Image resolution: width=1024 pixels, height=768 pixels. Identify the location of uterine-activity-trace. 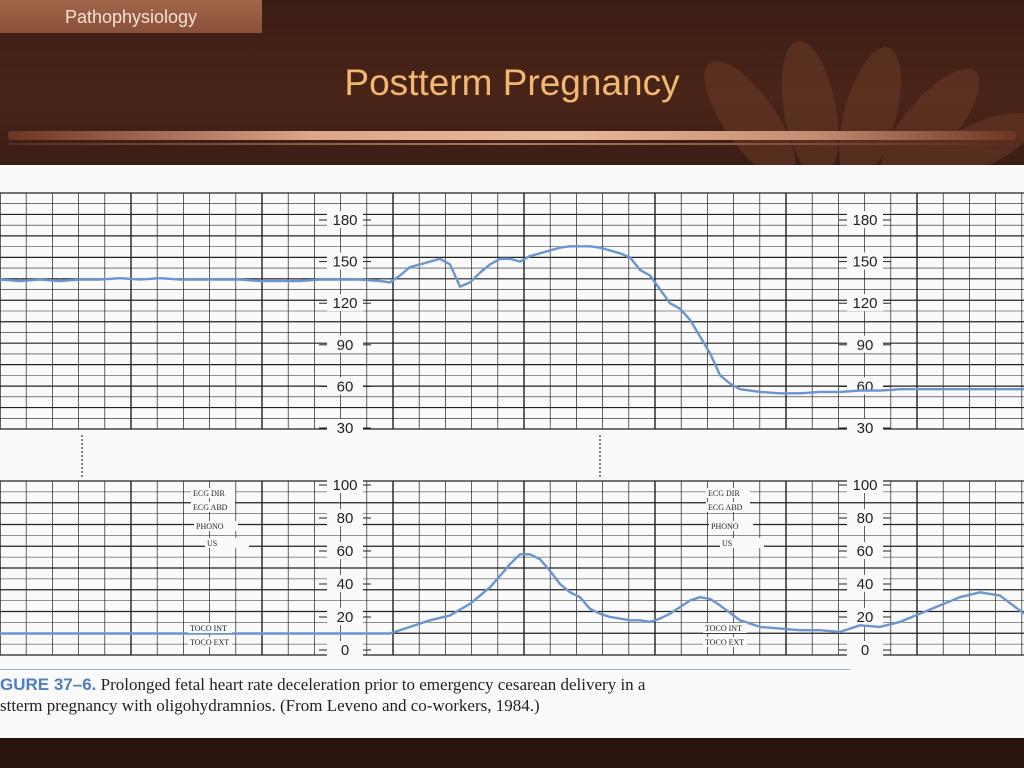
(512, 594).